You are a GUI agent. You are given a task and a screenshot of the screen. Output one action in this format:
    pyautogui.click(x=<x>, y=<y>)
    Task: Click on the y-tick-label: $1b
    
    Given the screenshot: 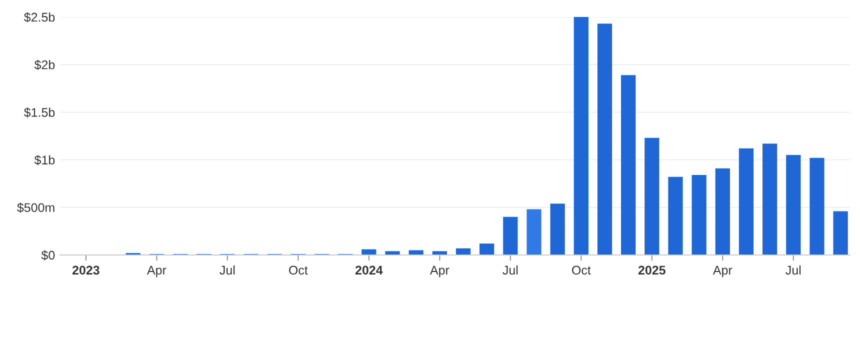 What is the action you would take?
    pyautogui.click(x=44, y=160)
    